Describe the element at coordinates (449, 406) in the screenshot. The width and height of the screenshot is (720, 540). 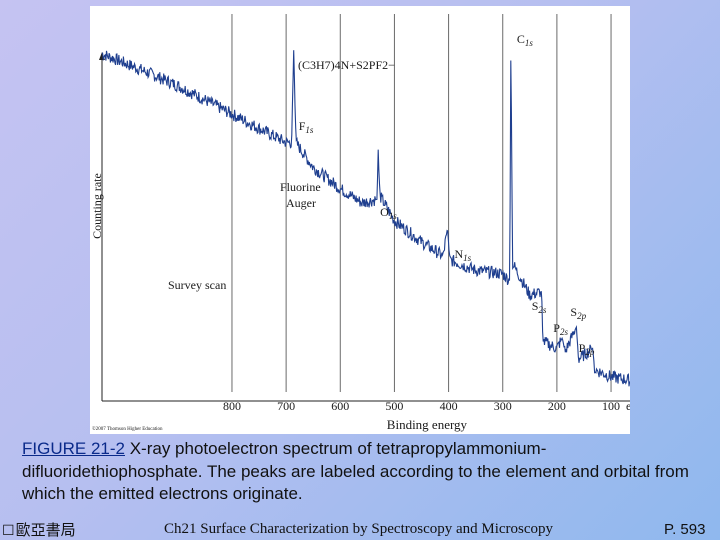
I see `x-tick-label-400: 400` at that location.